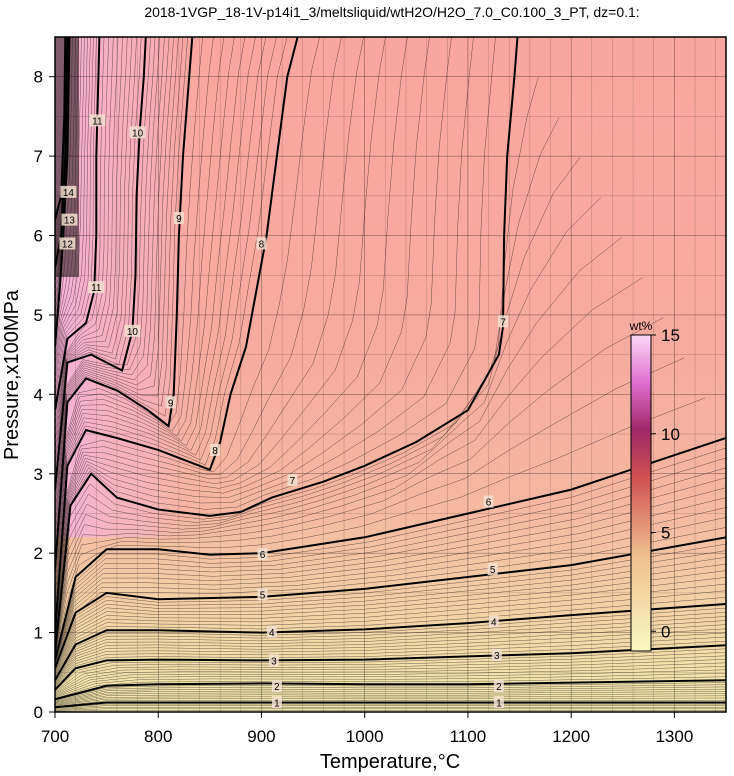  What do you see at coordinates (38, 394) in the screenshot?
I see `y-tick-label: 4` at bounding box center [38, 394].